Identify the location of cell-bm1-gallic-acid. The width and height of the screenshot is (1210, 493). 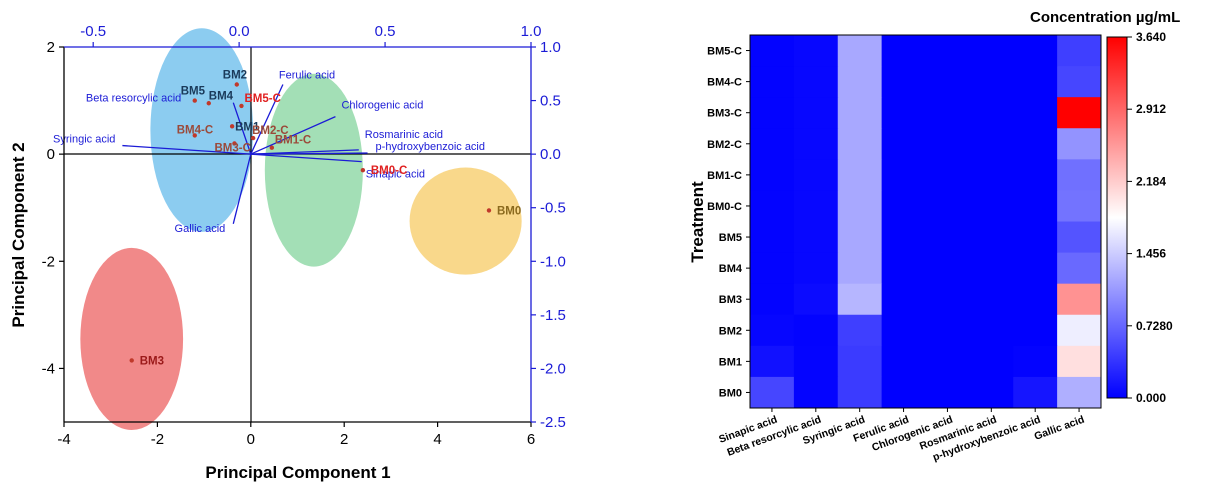
(1079, 361).